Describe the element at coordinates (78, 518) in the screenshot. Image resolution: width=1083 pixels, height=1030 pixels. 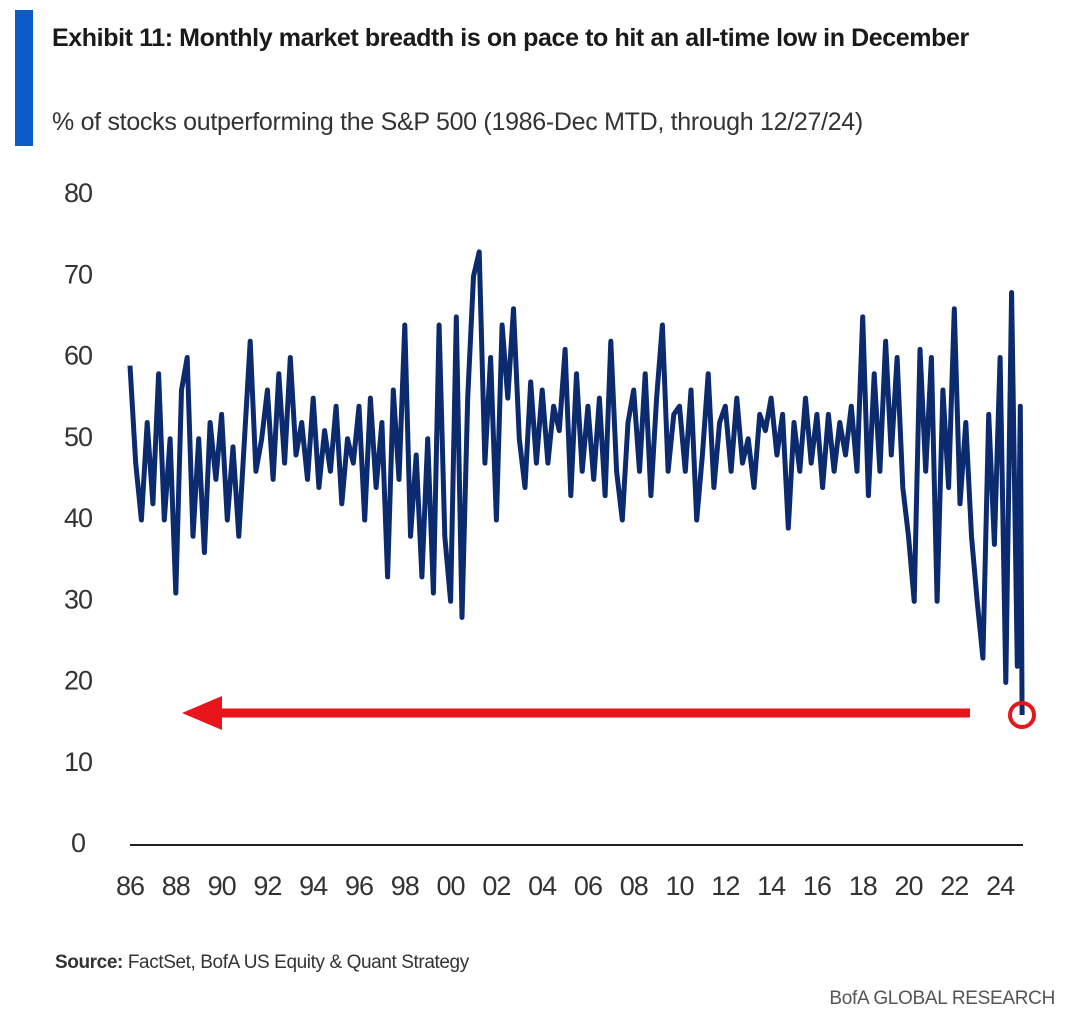
I see `y-tick-label: 40` at that location.